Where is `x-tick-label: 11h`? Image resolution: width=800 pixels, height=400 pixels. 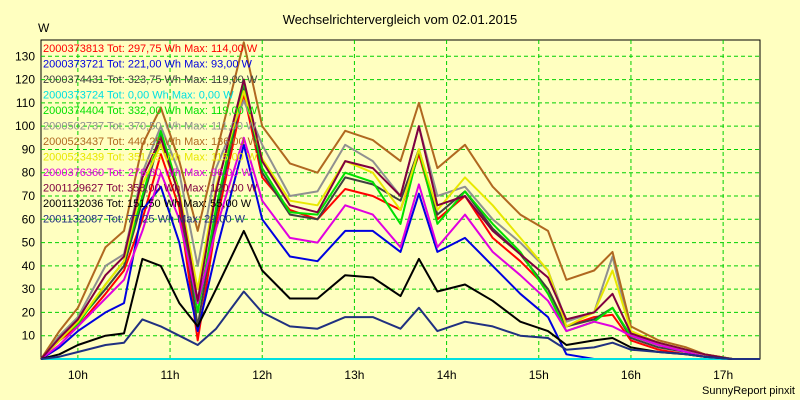 x-tick-label: 11h is located at coordinates (169, 375).